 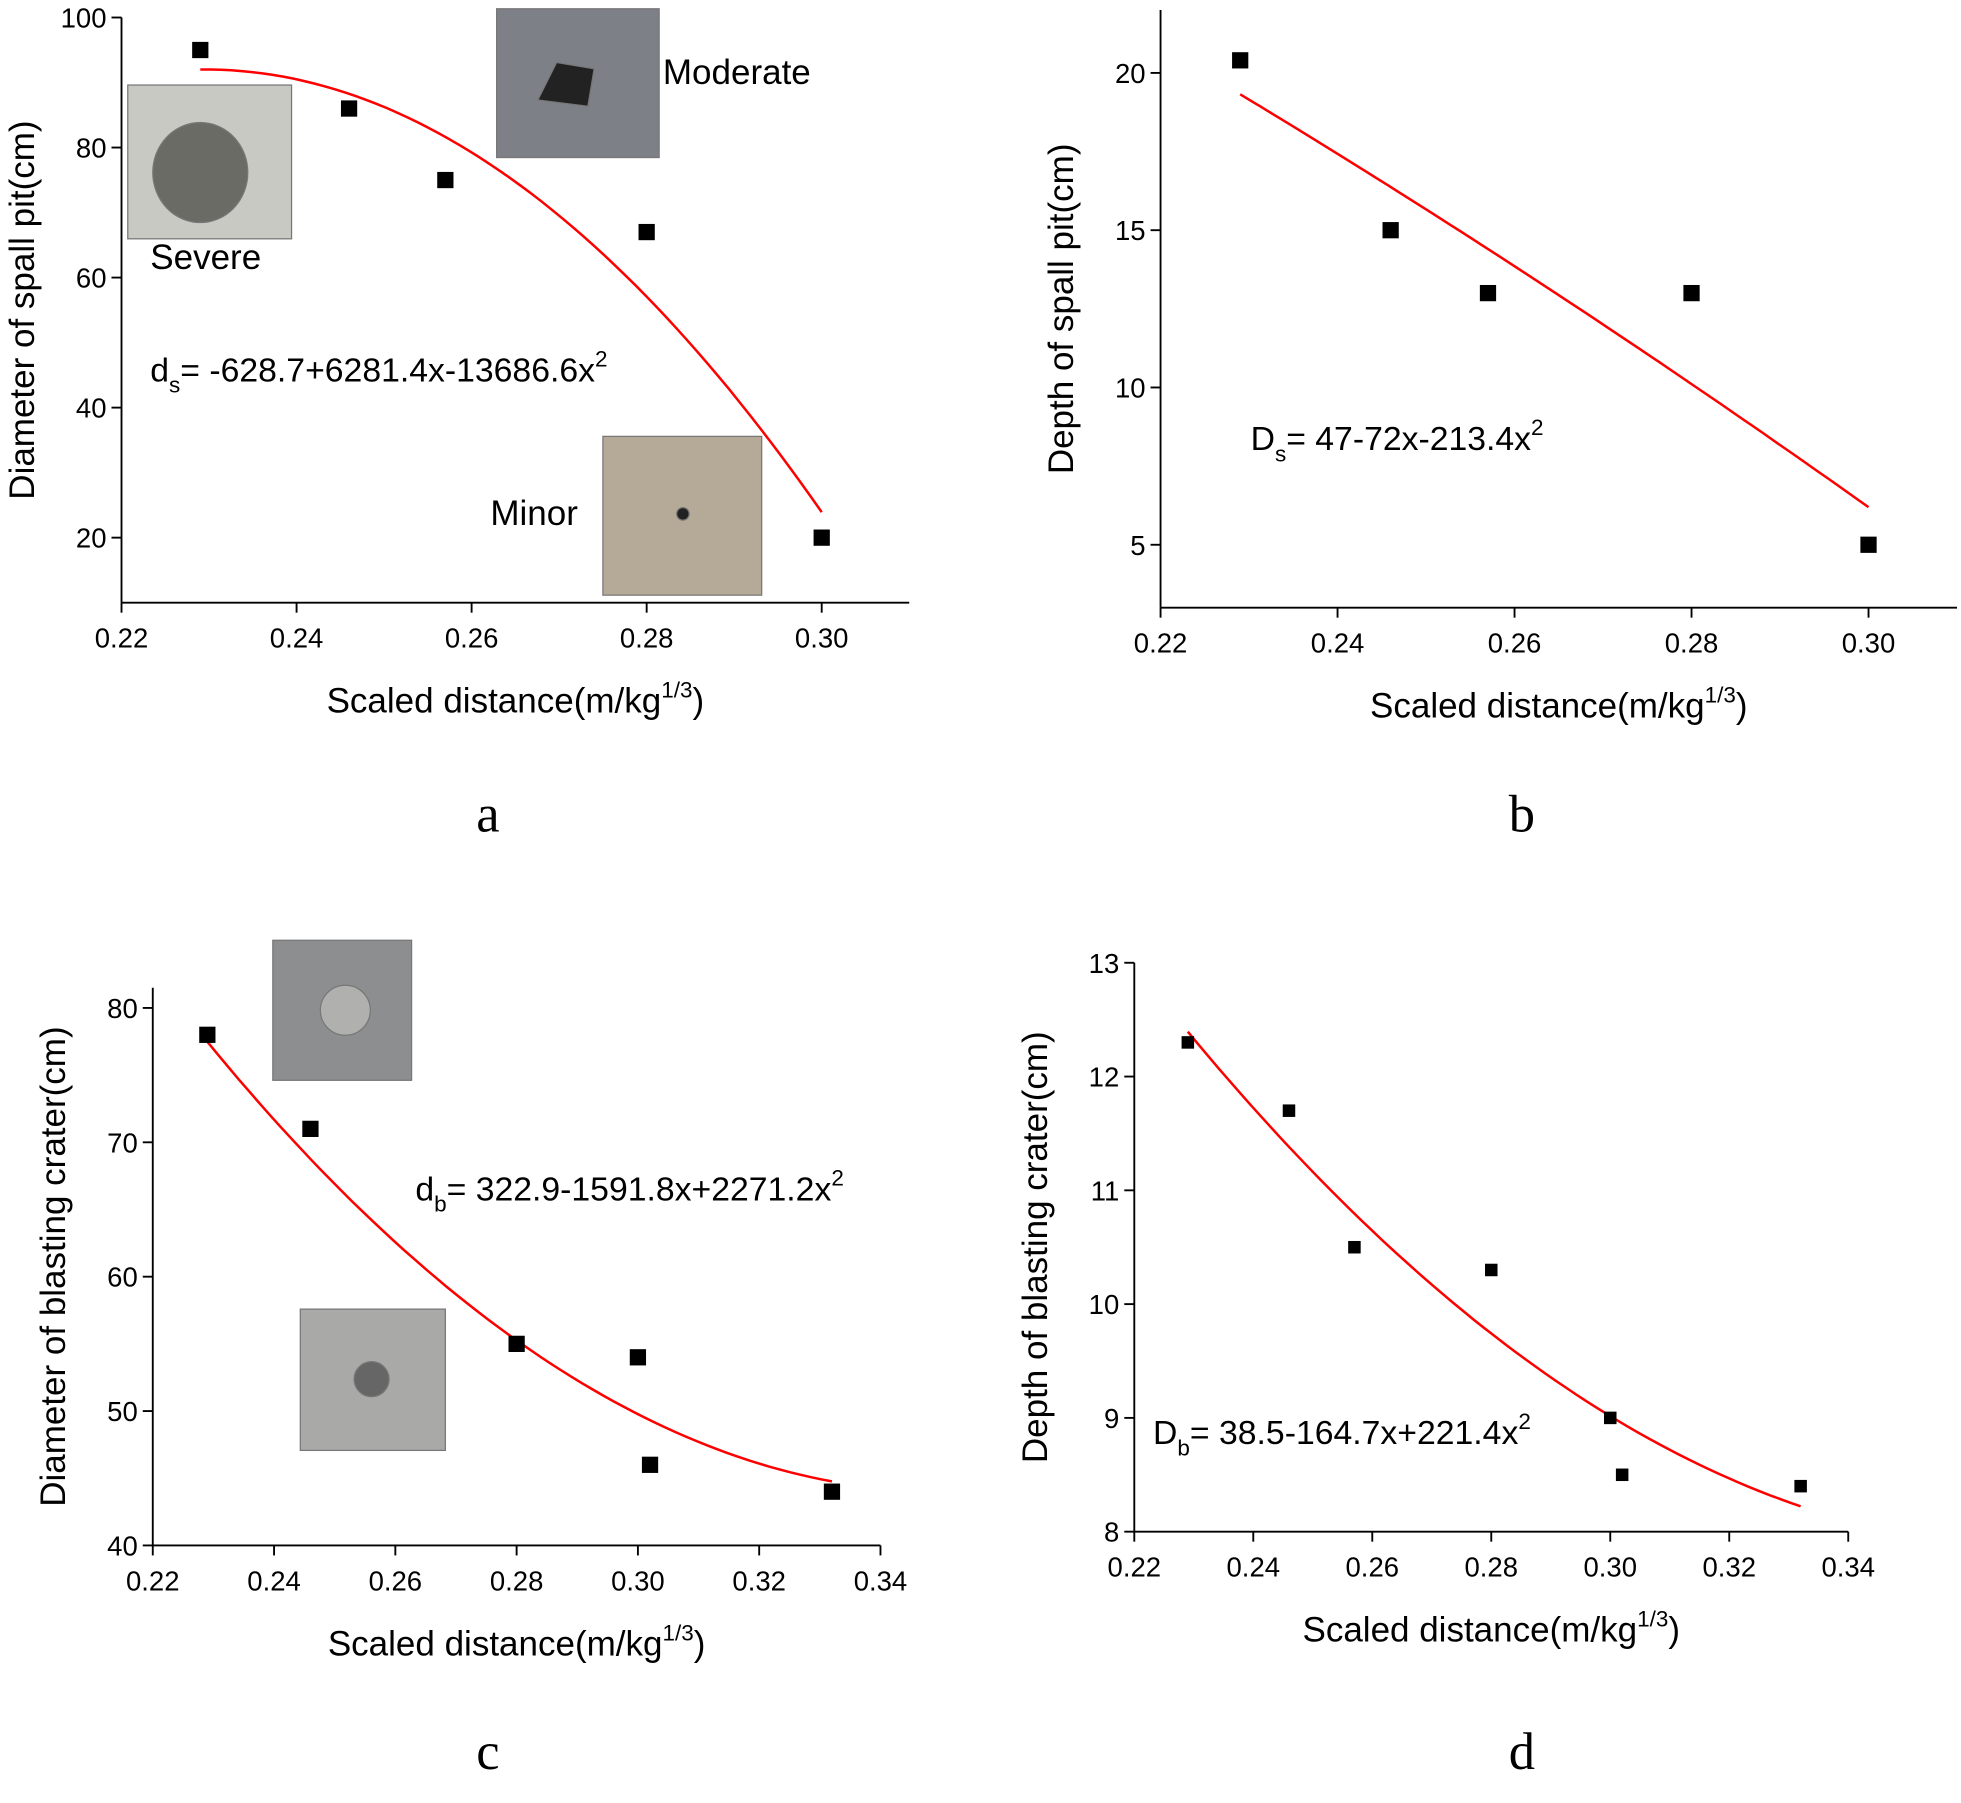 I want to click on equation: Db= 38.5-164.7x+221.4x2, so click(x=1342, y=1434).